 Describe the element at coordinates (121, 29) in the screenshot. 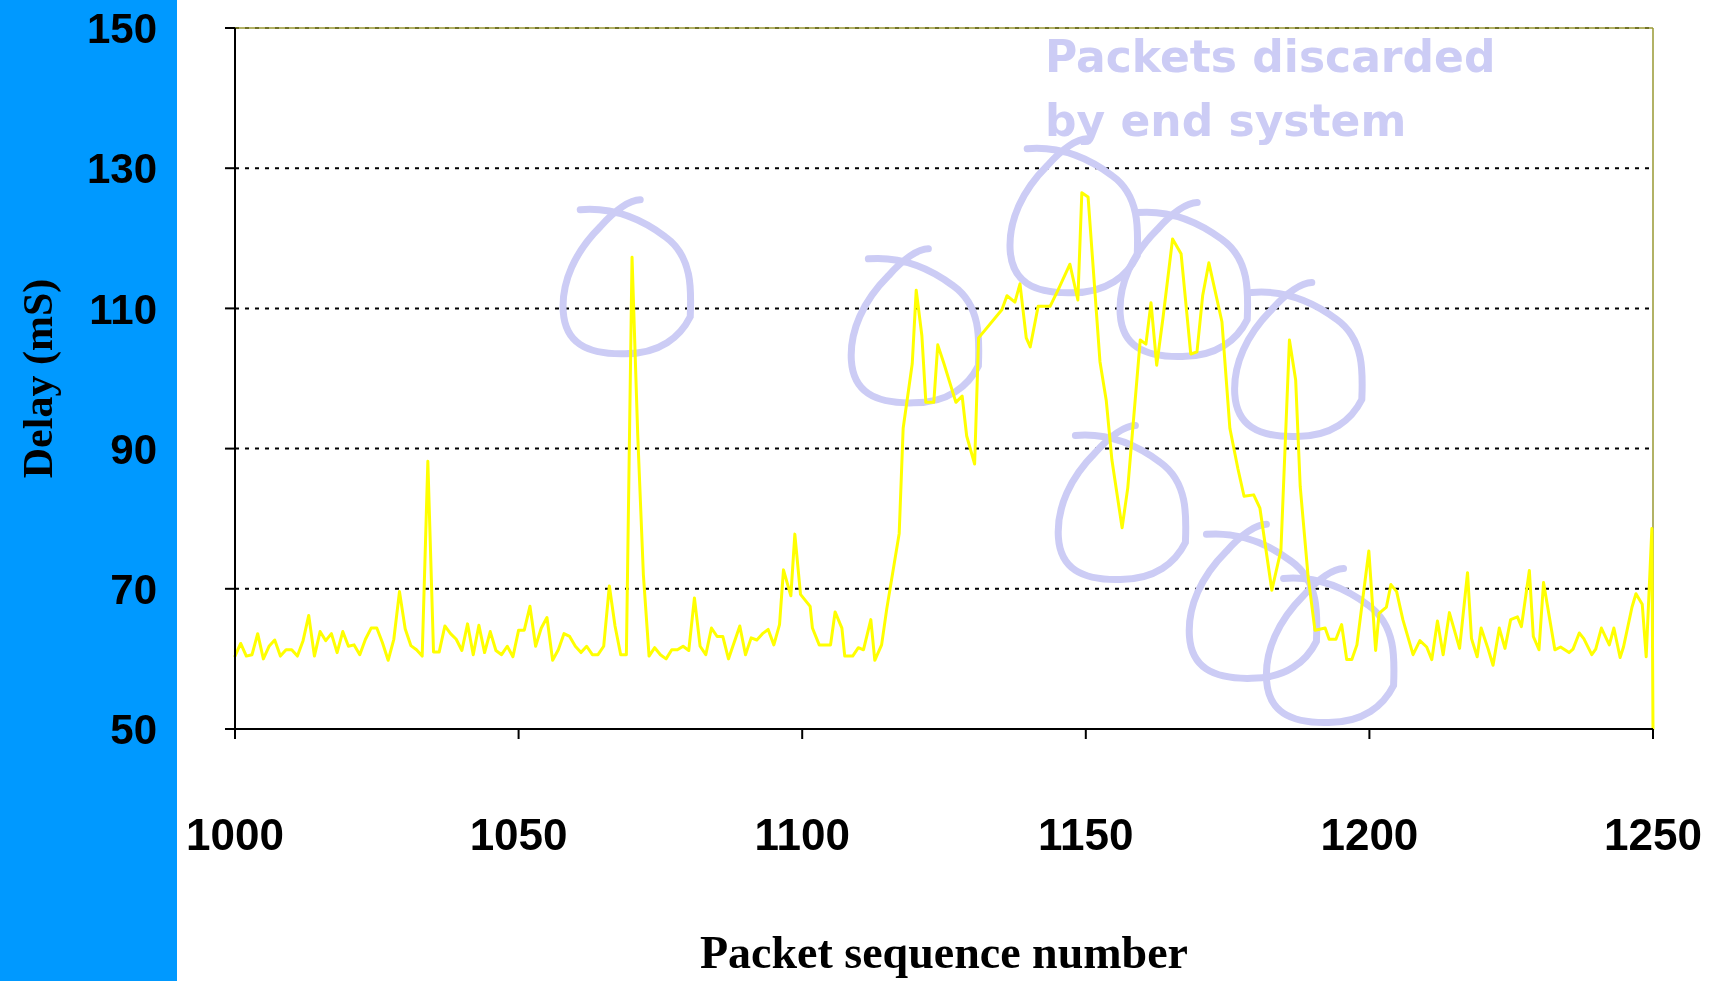

I see `y-tick-label: 150` at that location.